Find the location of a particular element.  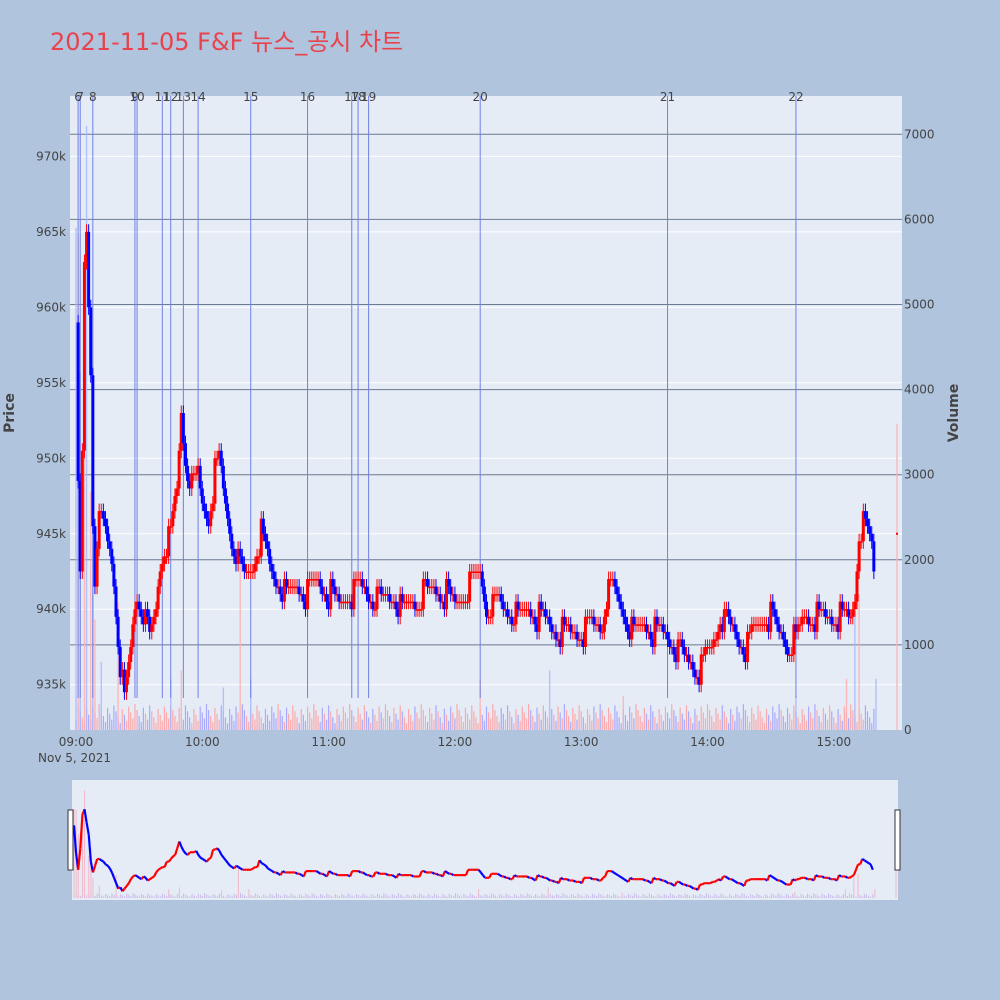

range-slider-background is located at coordinates (485, 840).